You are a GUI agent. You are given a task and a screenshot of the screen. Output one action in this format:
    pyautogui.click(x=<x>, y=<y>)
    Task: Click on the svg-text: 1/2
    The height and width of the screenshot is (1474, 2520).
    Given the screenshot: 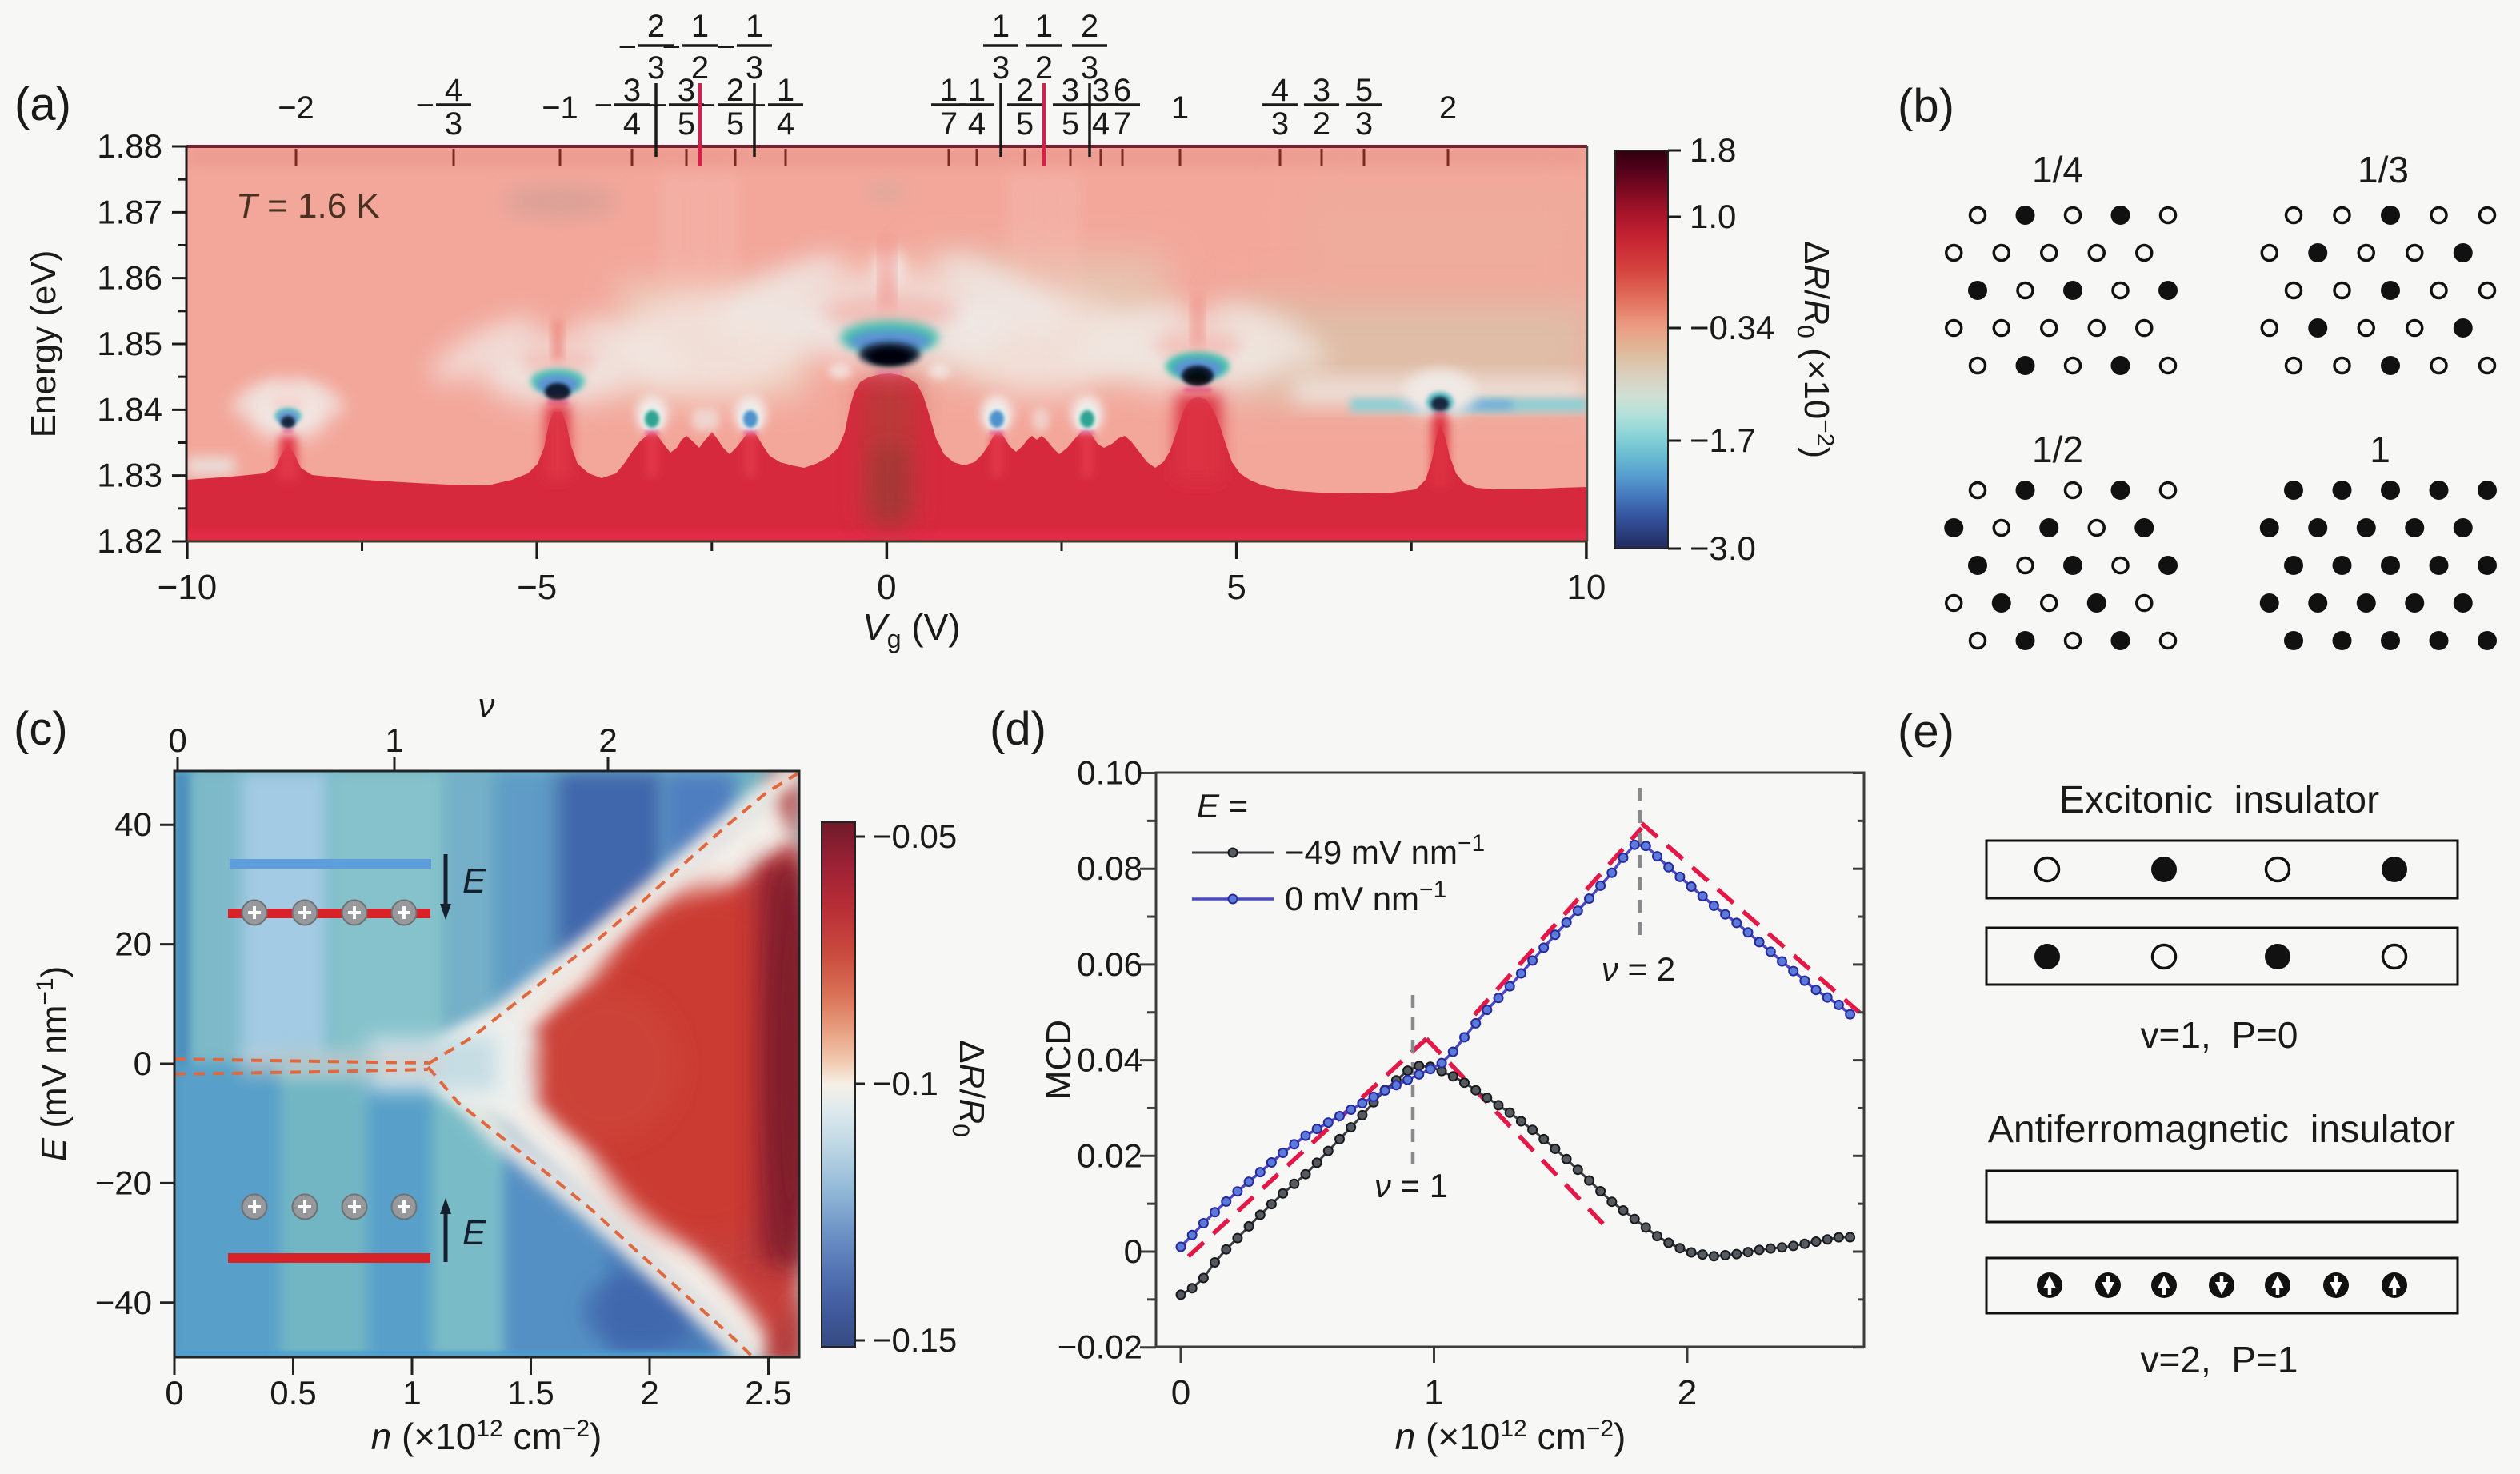 What is the action you would take?
    pyautogui.click(x=2057, y=449)
    